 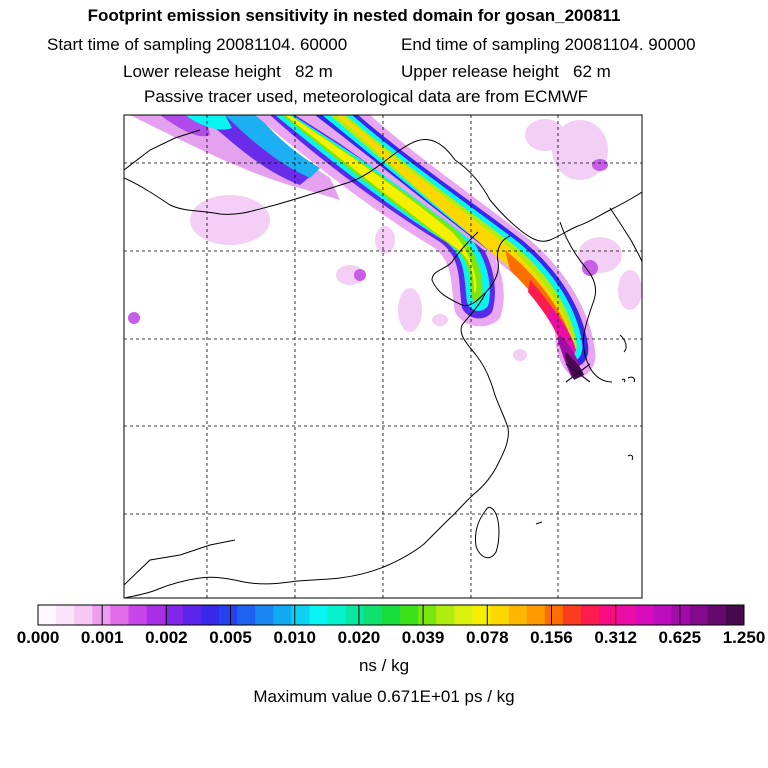 I want to click on lower-release-label: Lower release height 82 m, so click(x=228, y=71).